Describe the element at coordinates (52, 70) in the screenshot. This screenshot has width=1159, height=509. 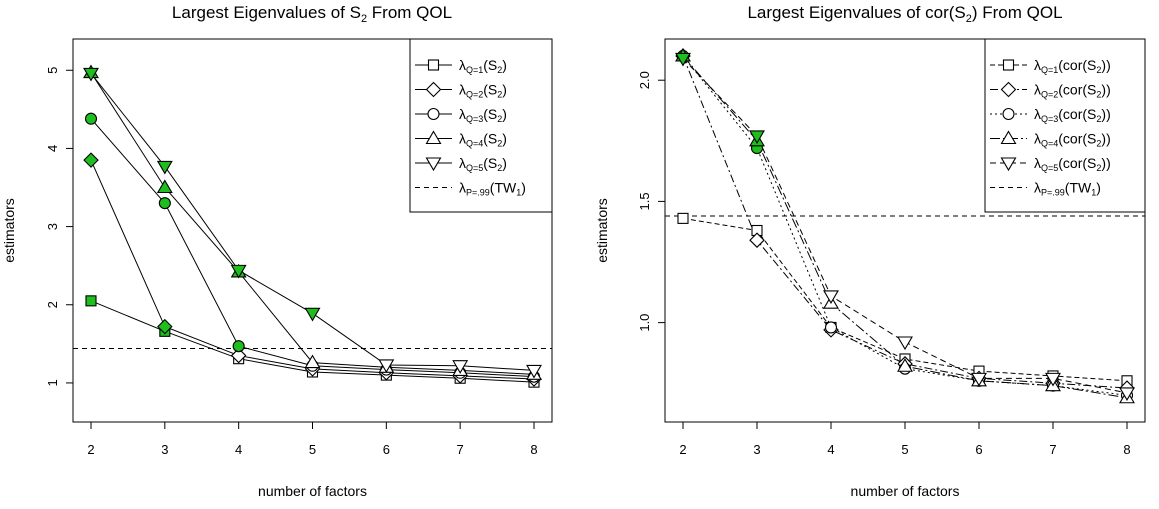
I see `y-tick-label: 5` at that location.